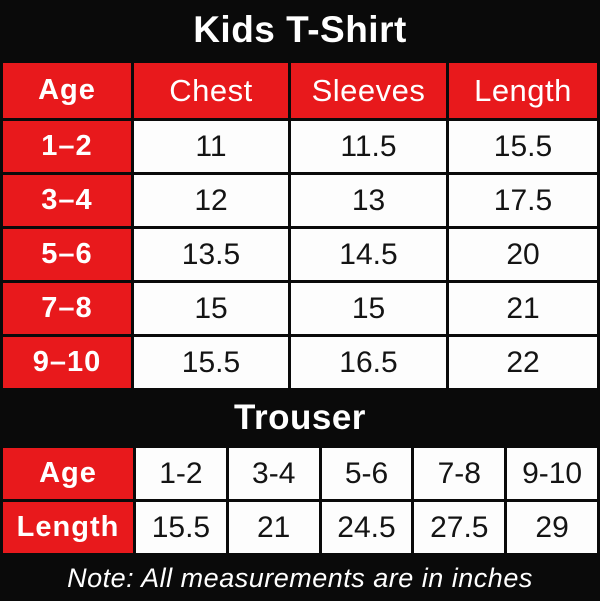  What do you see at coordinates (552, 473) in the screenshot?
I see `value-cell: 9-10` at bounding box center [552, 473].